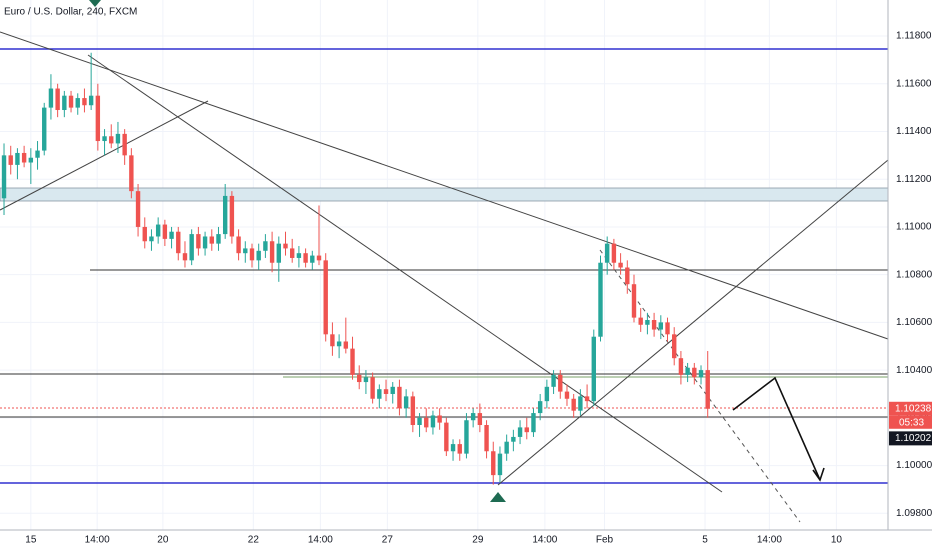 The width and height of the screenshot is (932, 555). I want to click on chart-title: Euro / U.S. Dollar, 240, FXCM, so click(70, 12).